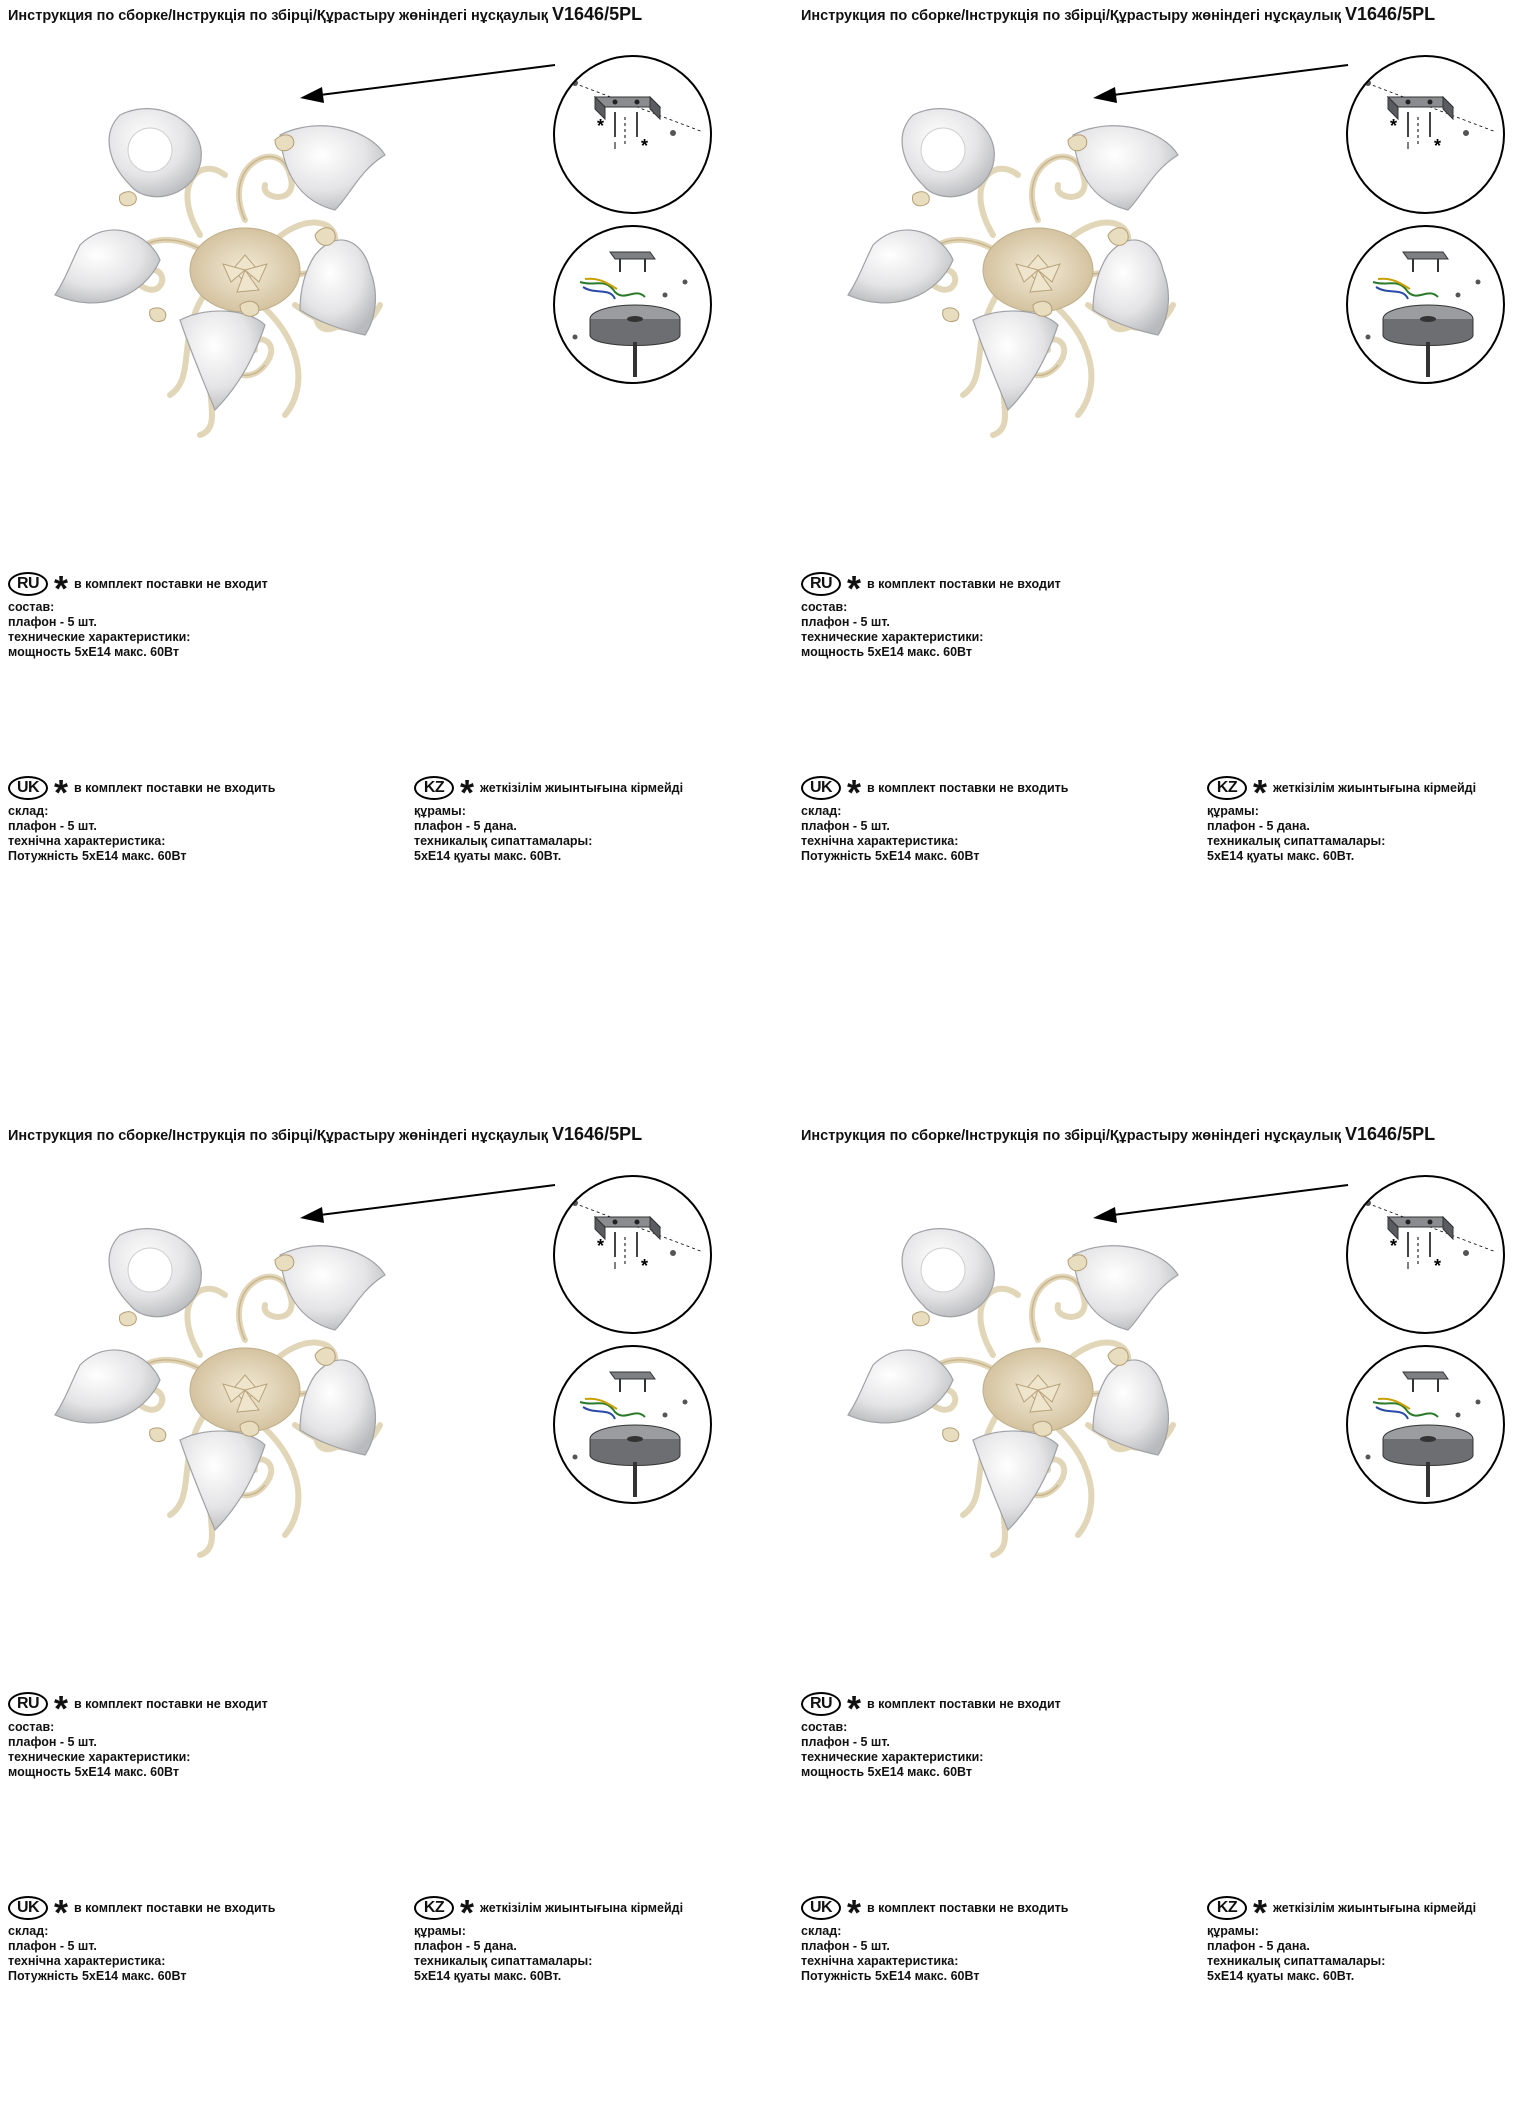 The image size is (1518, 2120). Describe the element at coordinates (28, 1704) in the screenshot. I see `ru-language-badge: RU` at that location.